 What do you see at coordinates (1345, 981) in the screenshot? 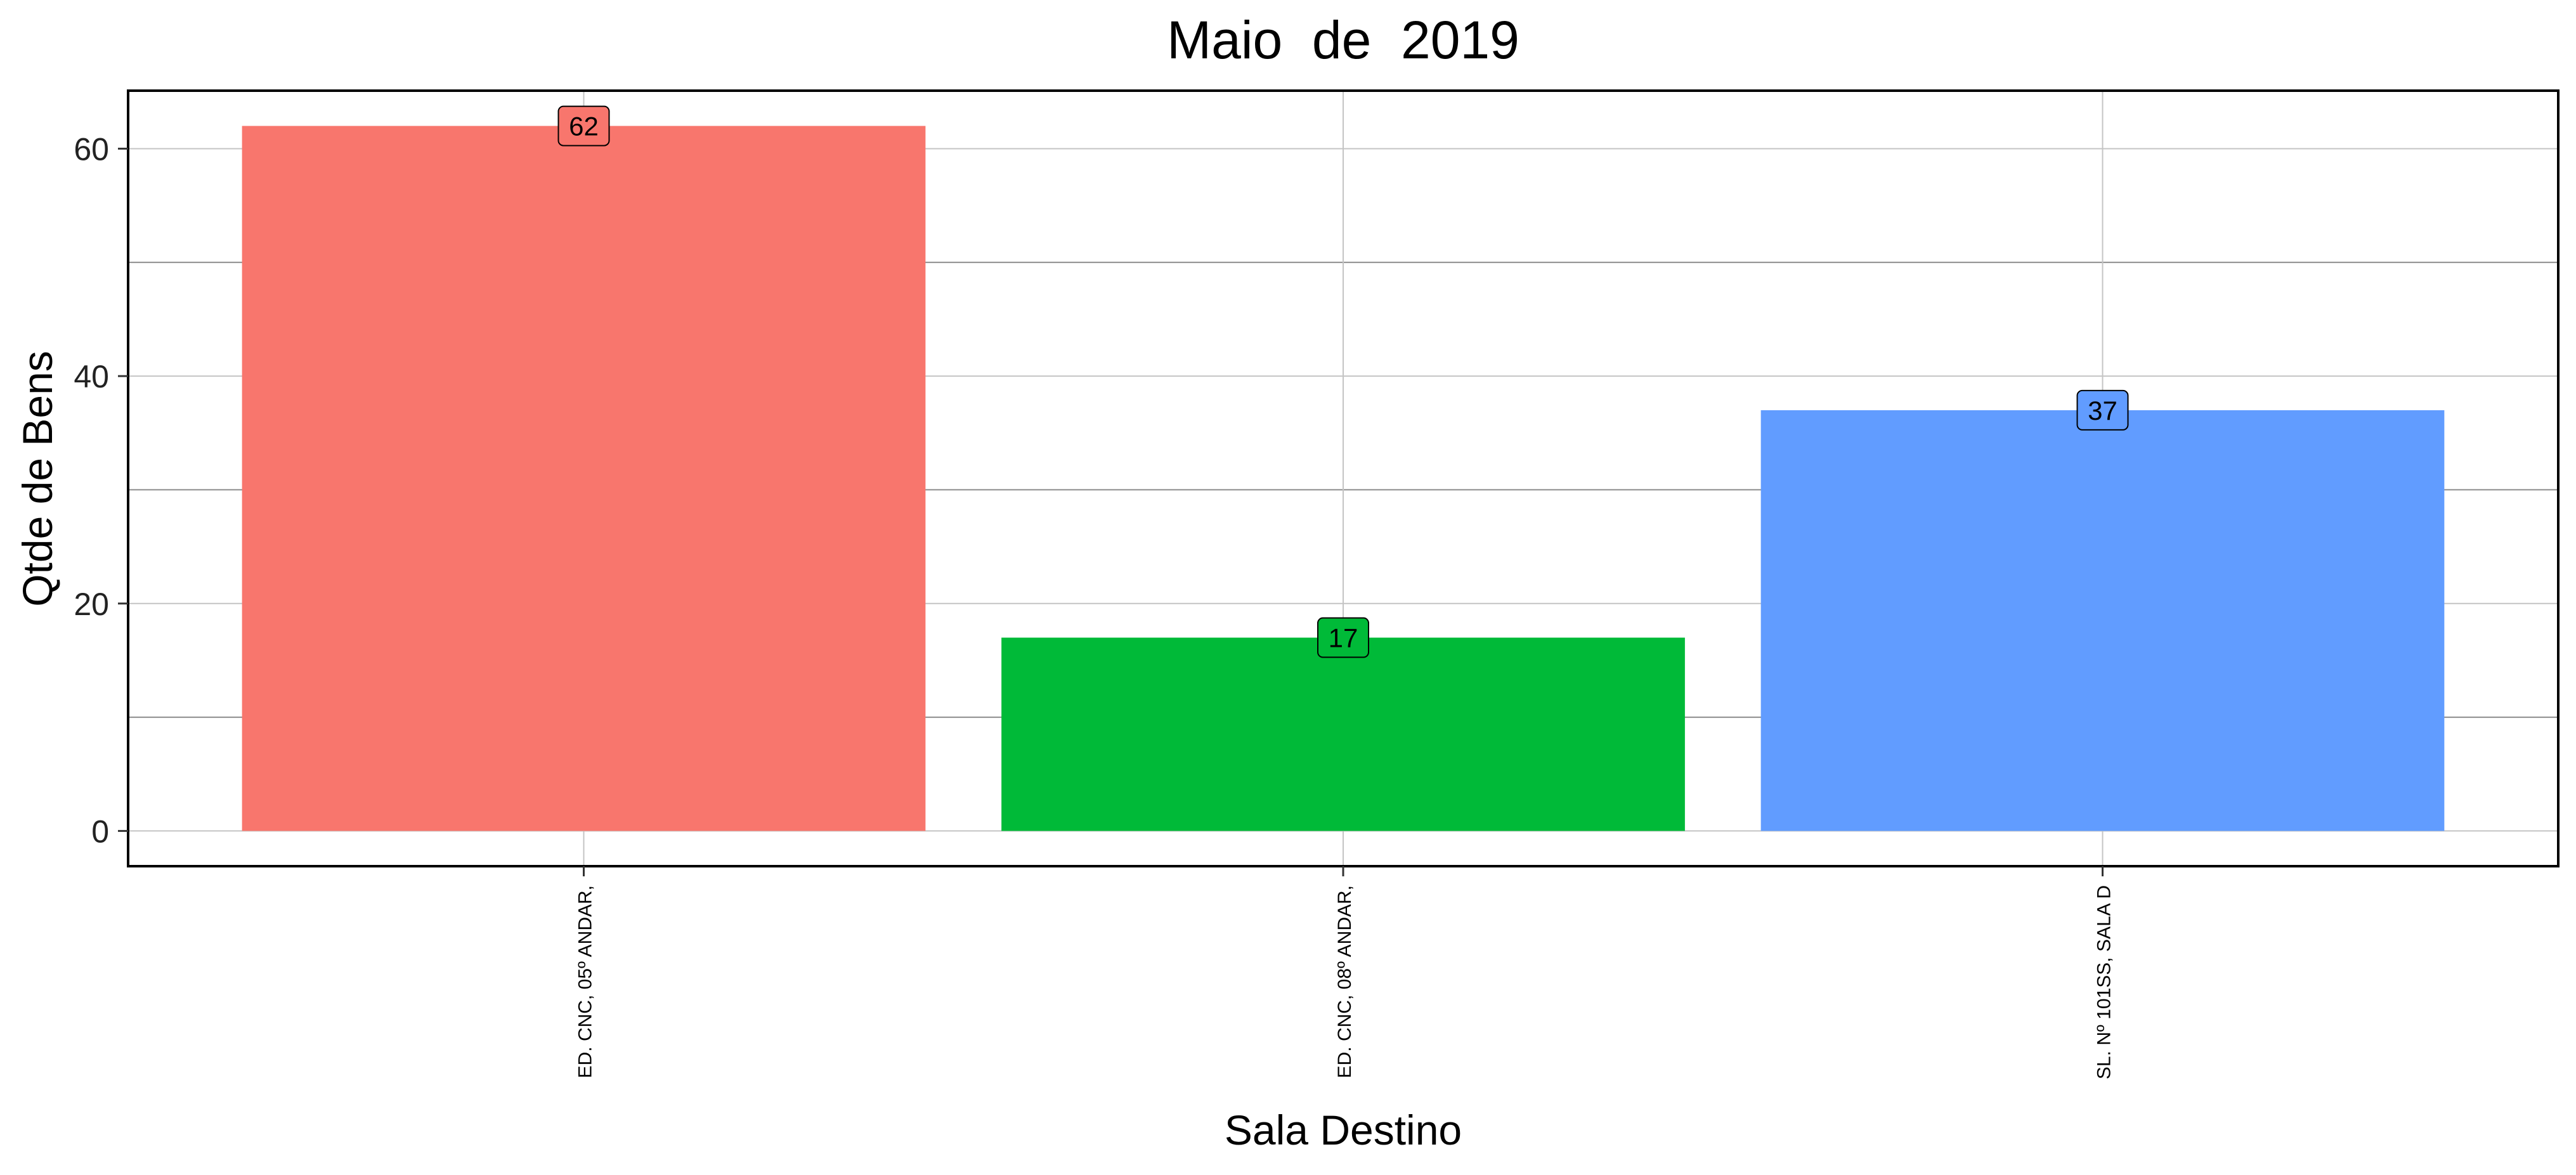
I see `x-tick-label: ED. CNC, 08º ANDAR,` at bounding box center [1345, 981].